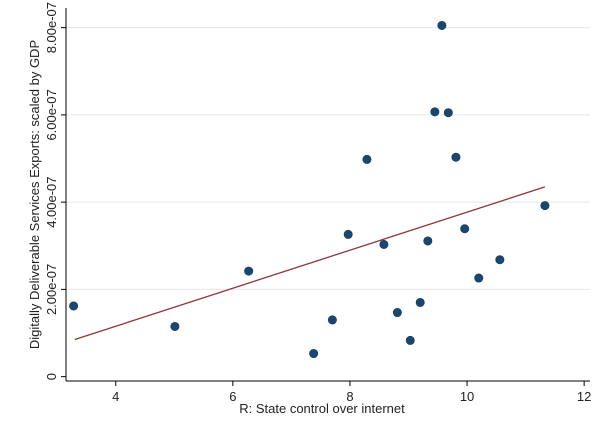 The height and width of the screenshot is (424, 602). I want to click on x-tick-label: 6, so click(232, 396).